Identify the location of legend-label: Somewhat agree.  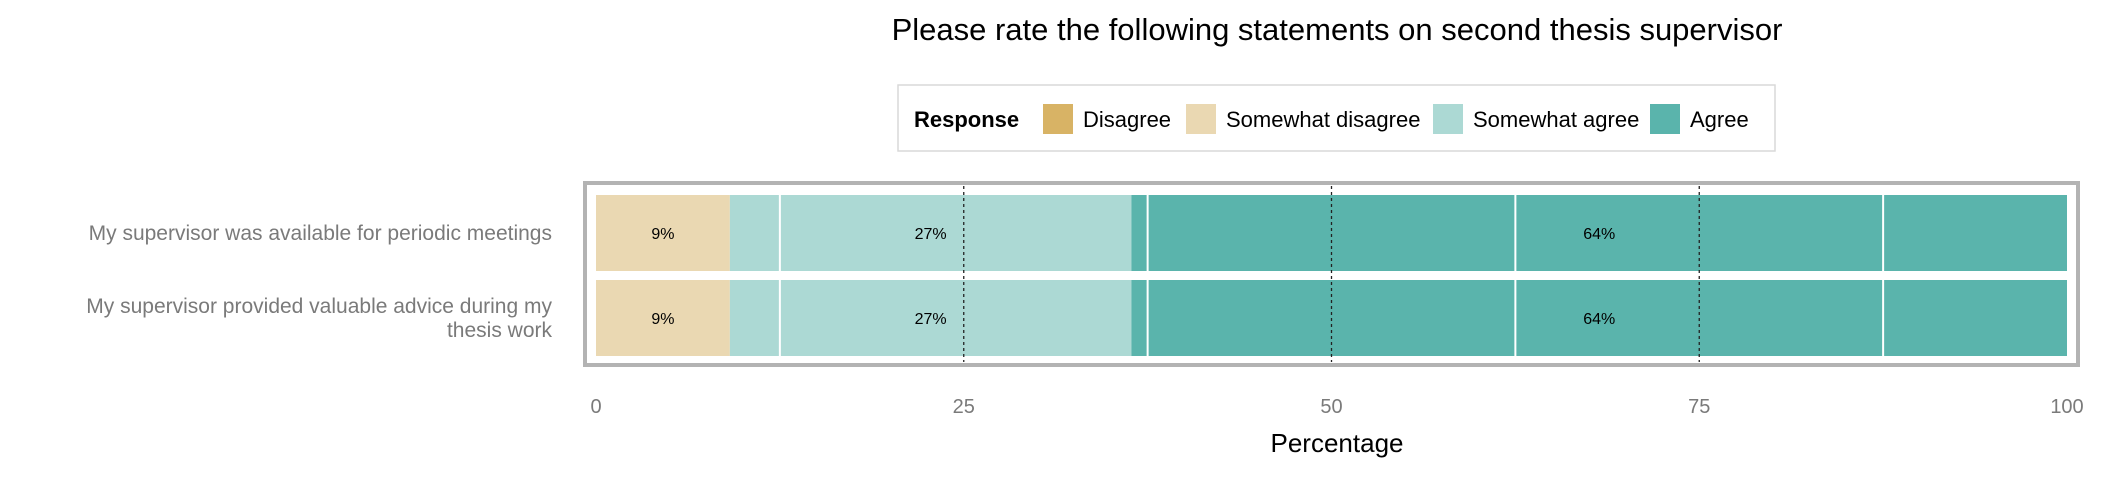
(1556, 119).